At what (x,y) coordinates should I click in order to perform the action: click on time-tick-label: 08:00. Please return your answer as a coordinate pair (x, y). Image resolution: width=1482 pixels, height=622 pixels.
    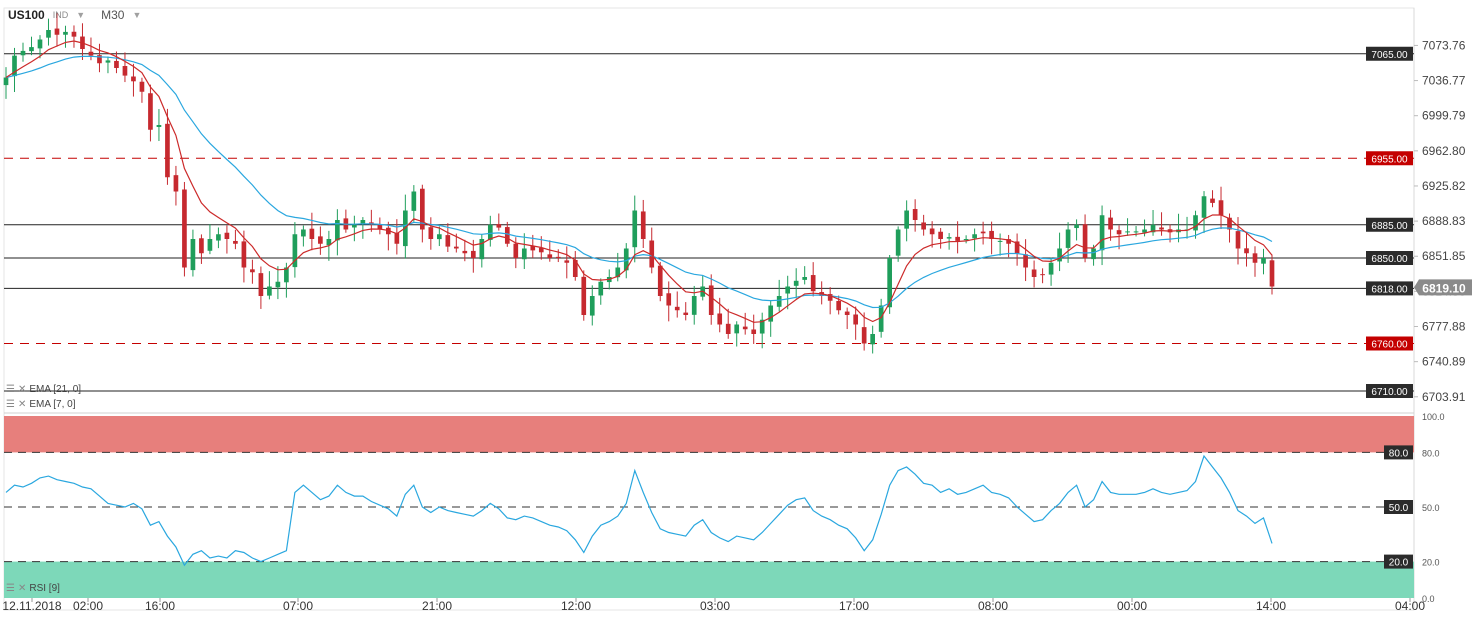
    Looking at the image, I should click on (993, 606).